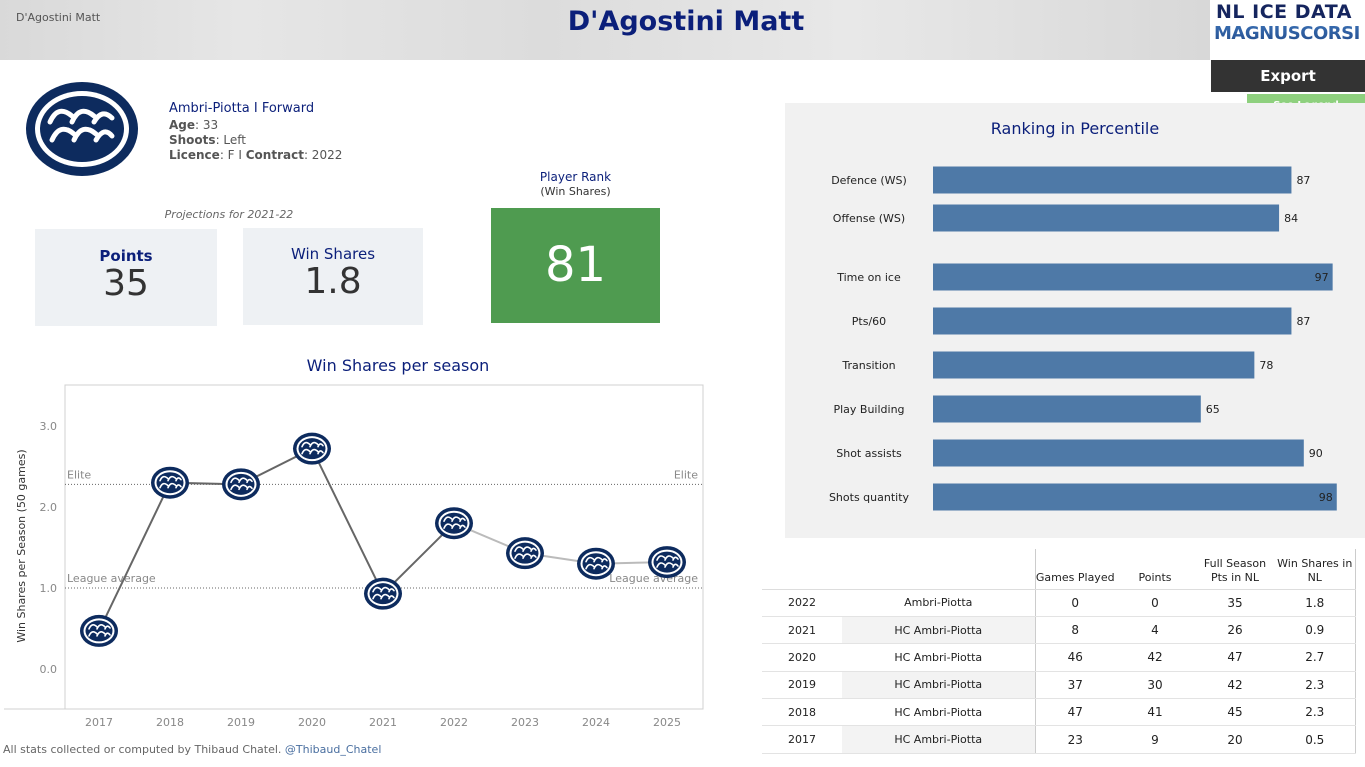 This screenshot has width=1365, height=767. Describe the element at coordinates (1235, 712) in the screenshot. I see `row-full-season: 45` at that location.